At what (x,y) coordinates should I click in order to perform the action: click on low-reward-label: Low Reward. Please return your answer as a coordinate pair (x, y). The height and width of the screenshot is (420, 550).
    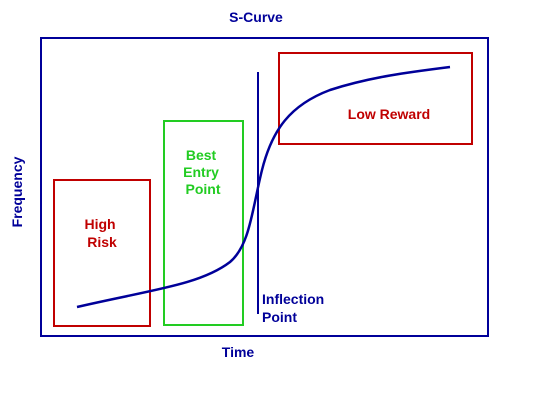
    Looking at the image, I should click on (389, 114).